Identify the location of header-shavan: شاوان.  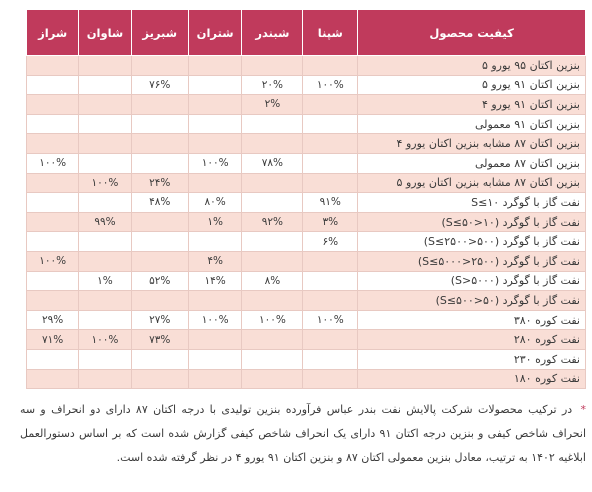
(105, 32).